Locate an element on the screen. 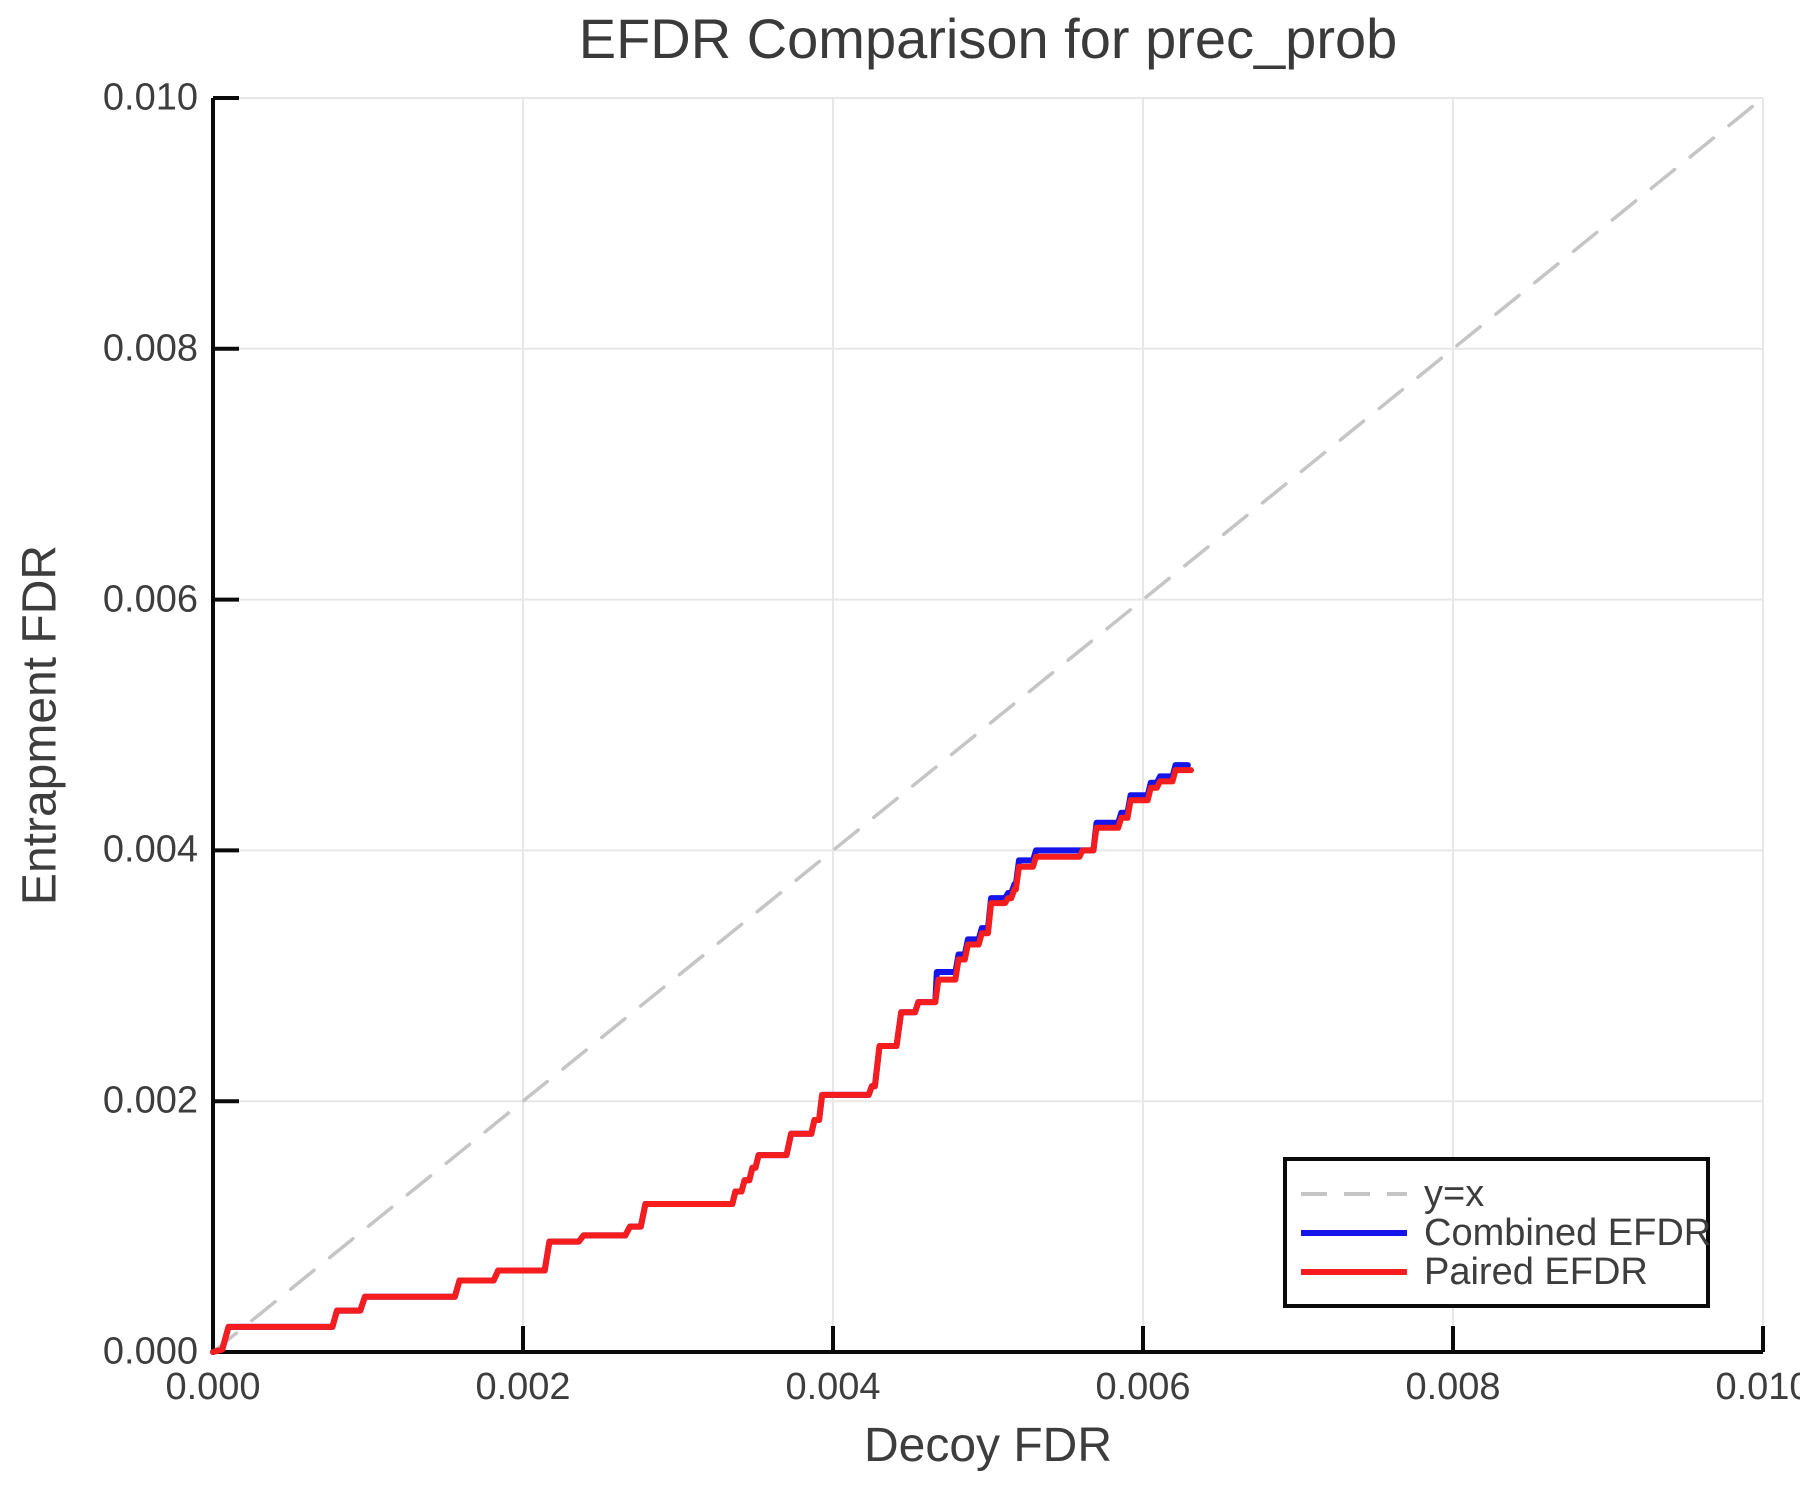 Image resolution: width=1800 pixels, height=1500 pixels. y-tick-label: 0.006 is located at coordinates (150, 599).